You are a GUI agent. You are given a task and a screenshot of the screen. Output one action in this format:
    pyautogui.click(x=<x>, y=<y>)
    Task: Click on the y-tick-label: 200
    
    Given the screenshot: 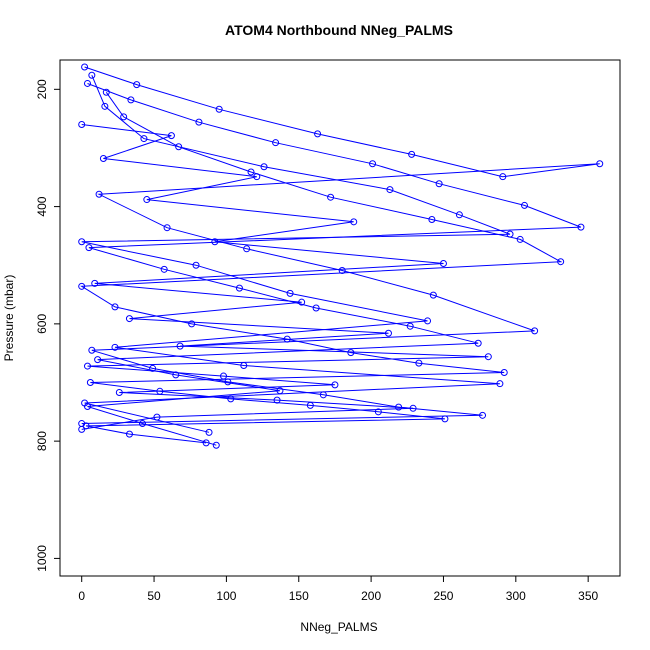 What is the action you would take?
    pyautogui.click(x=42, y=89)
    